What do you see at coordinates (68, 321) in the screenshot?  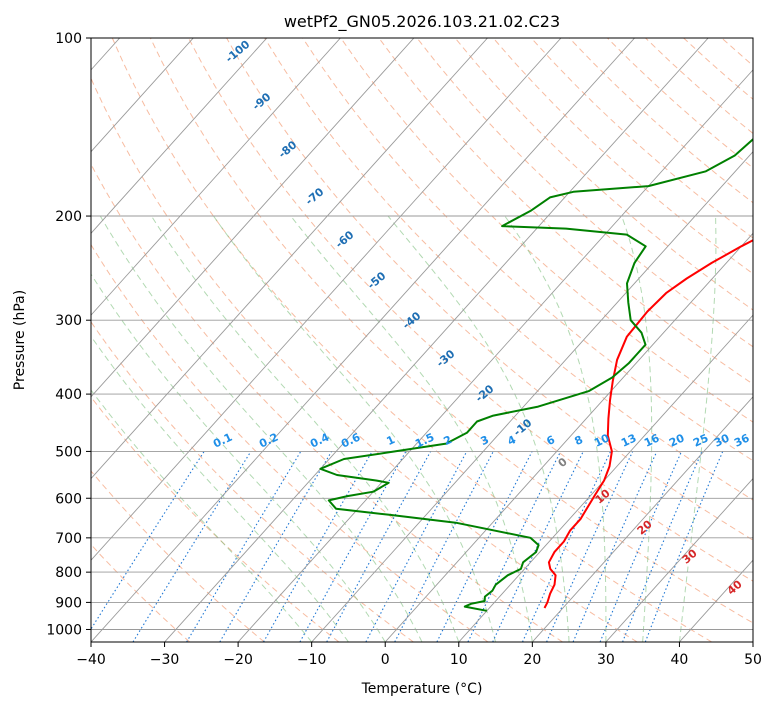 I see `y-tick-label: 300` at bounding box center [68, 321].